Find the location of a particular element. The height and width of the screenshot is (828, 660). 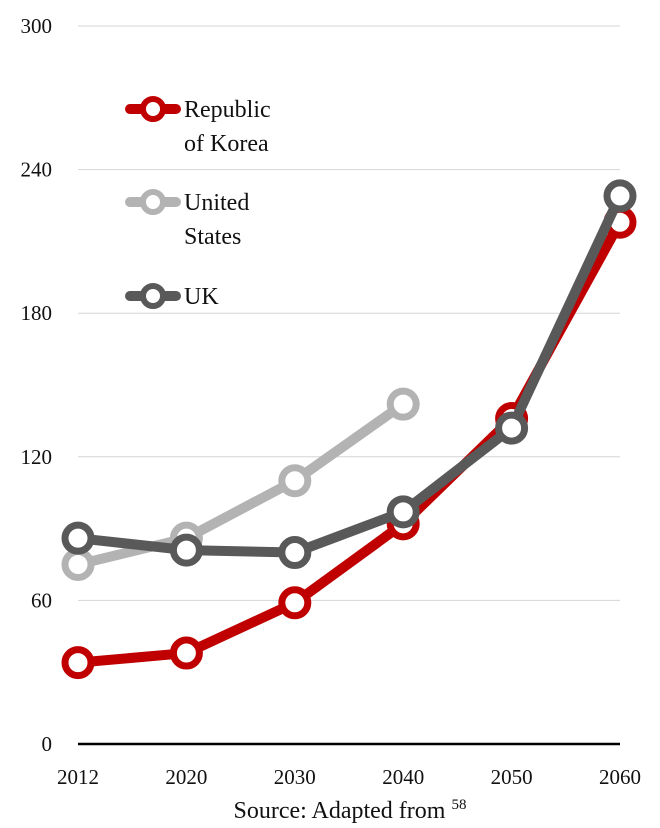

x-tick-label: 2012 is located at coordinates (78, 777).